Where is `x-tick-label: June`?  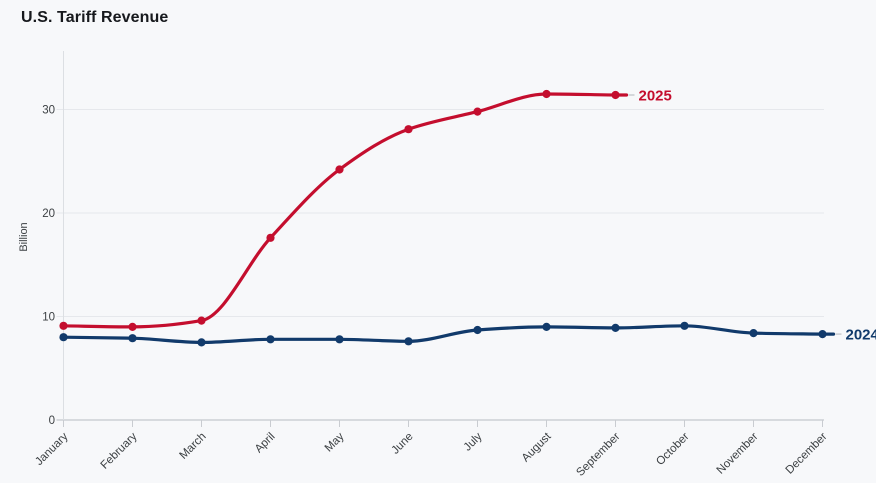
x-tick-label: June is located at coordinates (403, 444).